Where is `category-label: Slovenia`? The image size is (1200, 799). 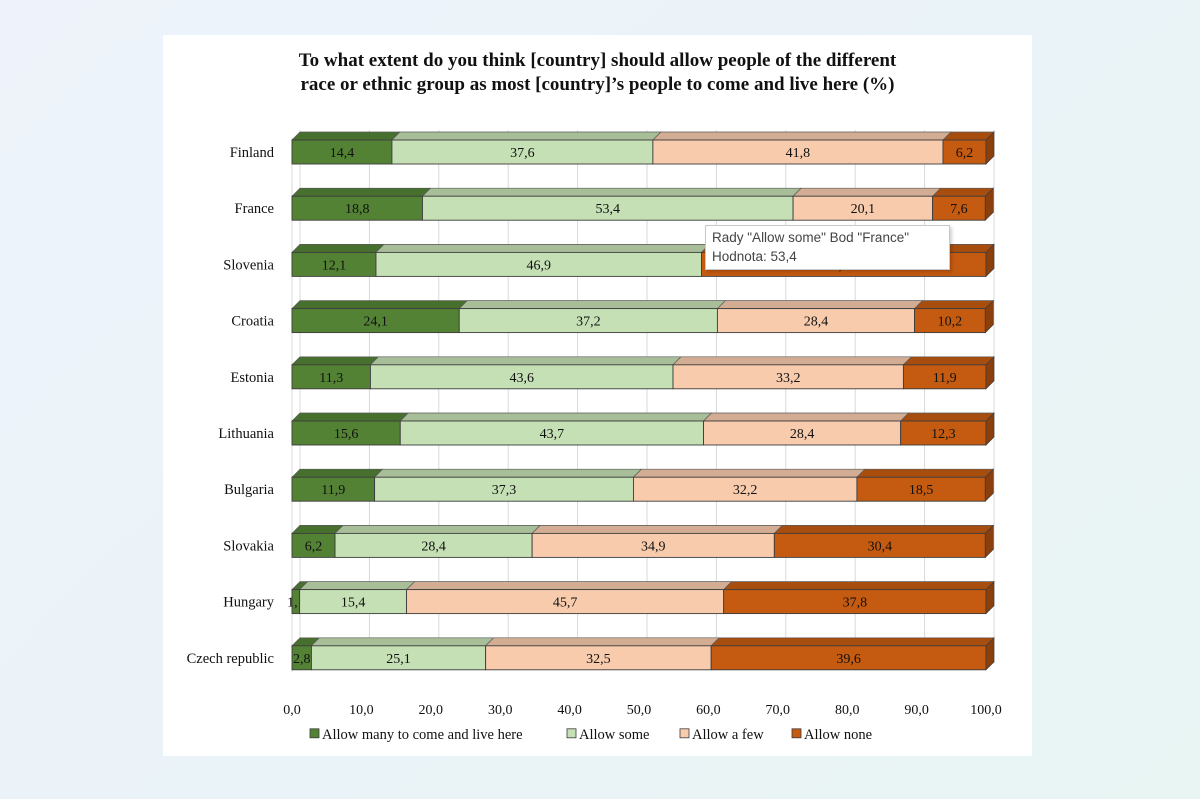
category-label: Slovenia is located at coordinates (248, 265).